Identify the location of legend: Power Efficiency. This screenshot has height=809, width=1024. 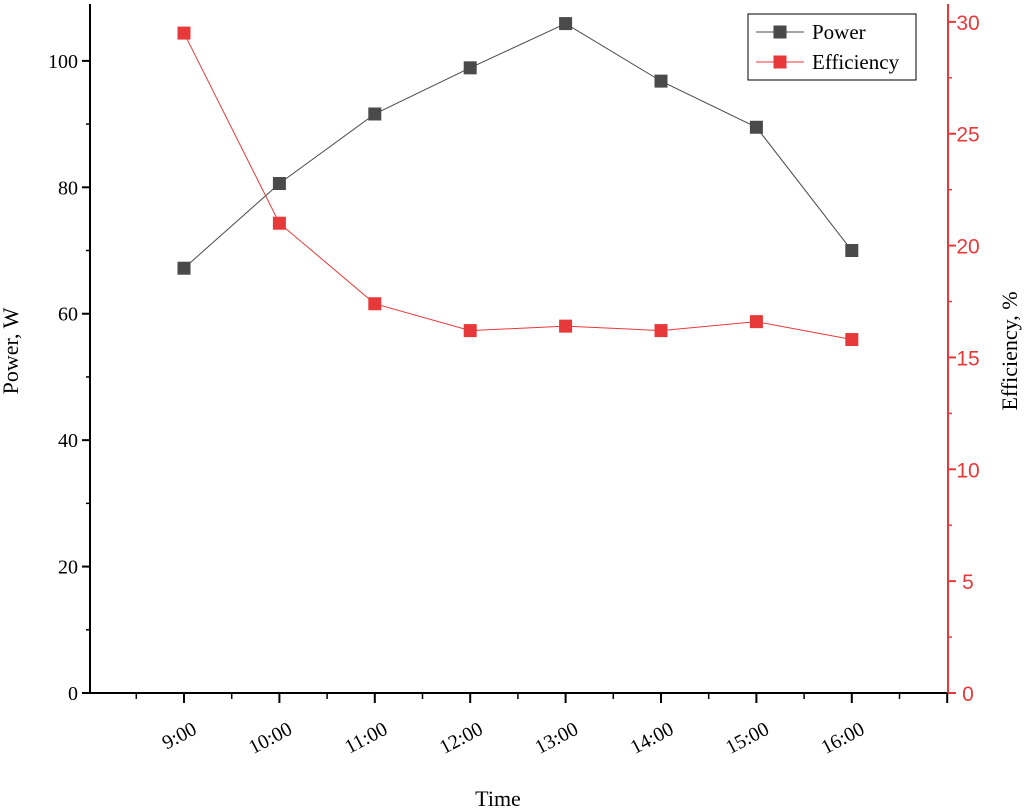
(832, 47).